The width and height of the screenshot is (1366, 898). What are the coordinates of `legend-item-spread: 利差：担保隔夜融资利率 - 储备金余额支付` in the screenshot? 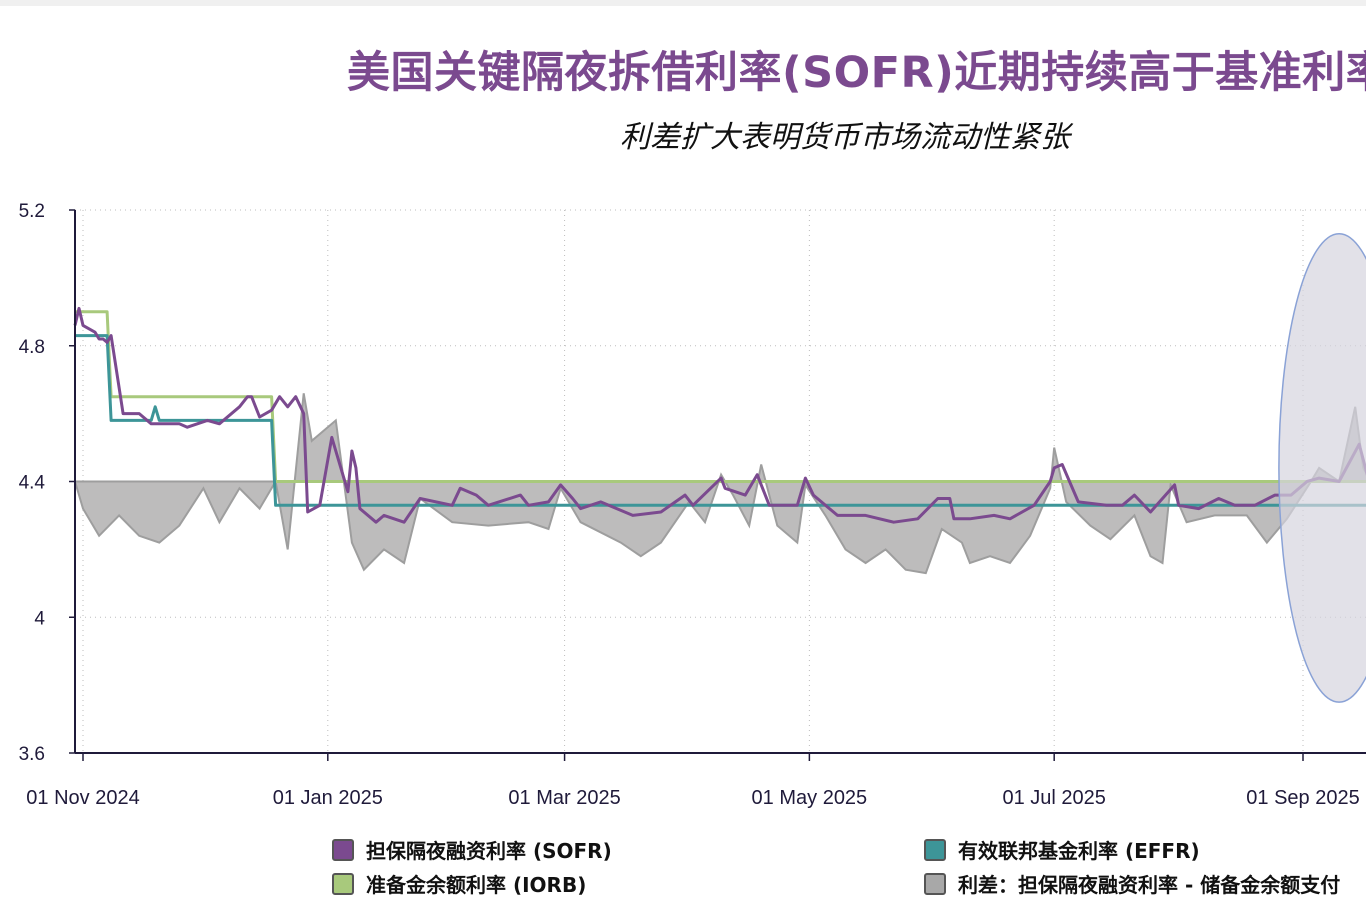 It's located at (1132, 883).